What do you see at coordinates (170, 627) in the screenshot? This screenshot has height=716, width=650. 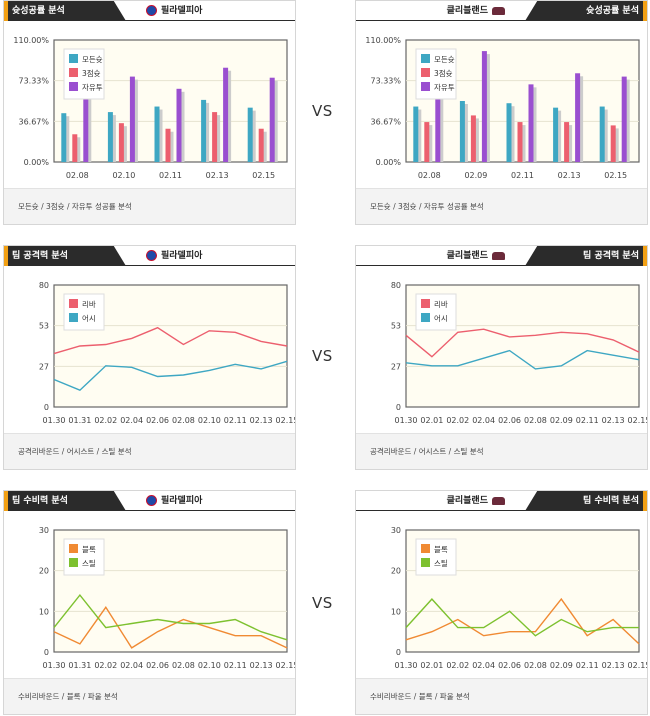 I see `series-line-블록` at bounding box center [170, 627].